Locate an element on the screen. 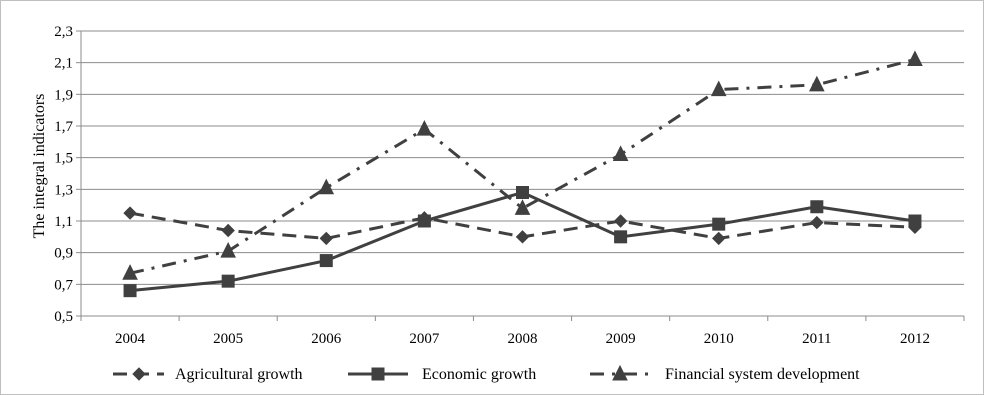 Image resolution: width=984 pixels, height=395 pixels. x-tick-label: 2010 is located at coordinates (719, 339).